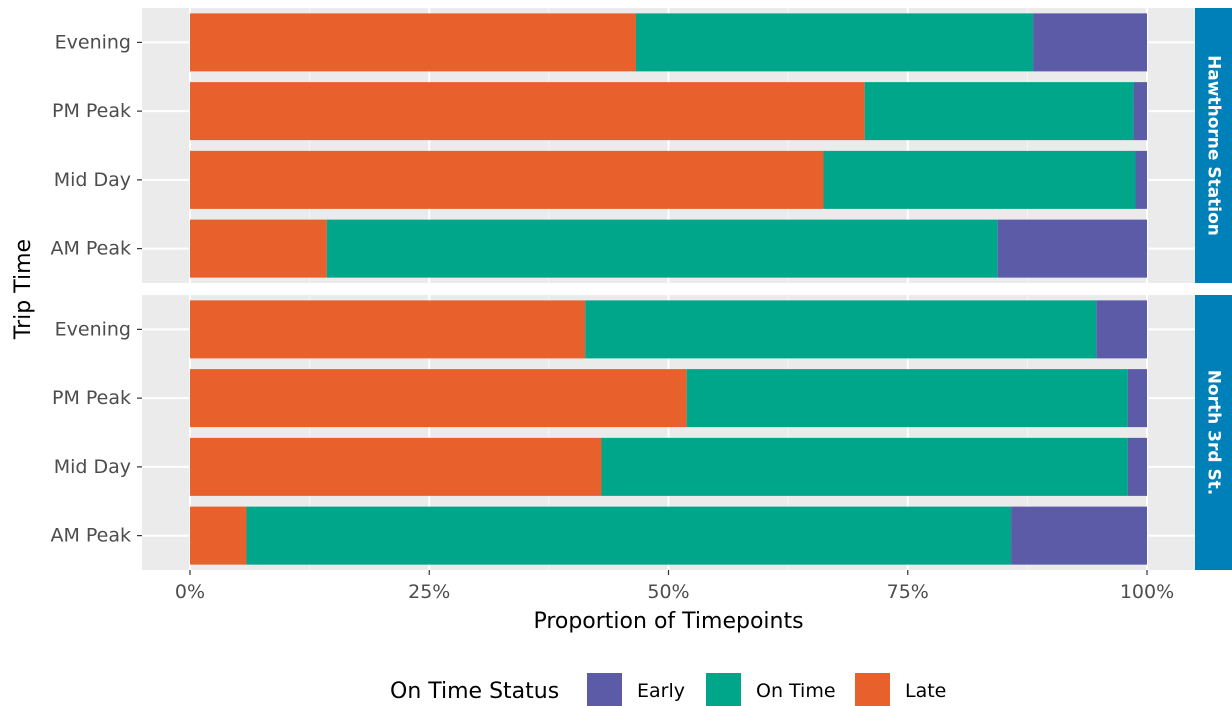  What do you see at coordinates (668, 592) in the screenshot?
I see `x-tick-label: 50%` at bounding box center [668, 592].